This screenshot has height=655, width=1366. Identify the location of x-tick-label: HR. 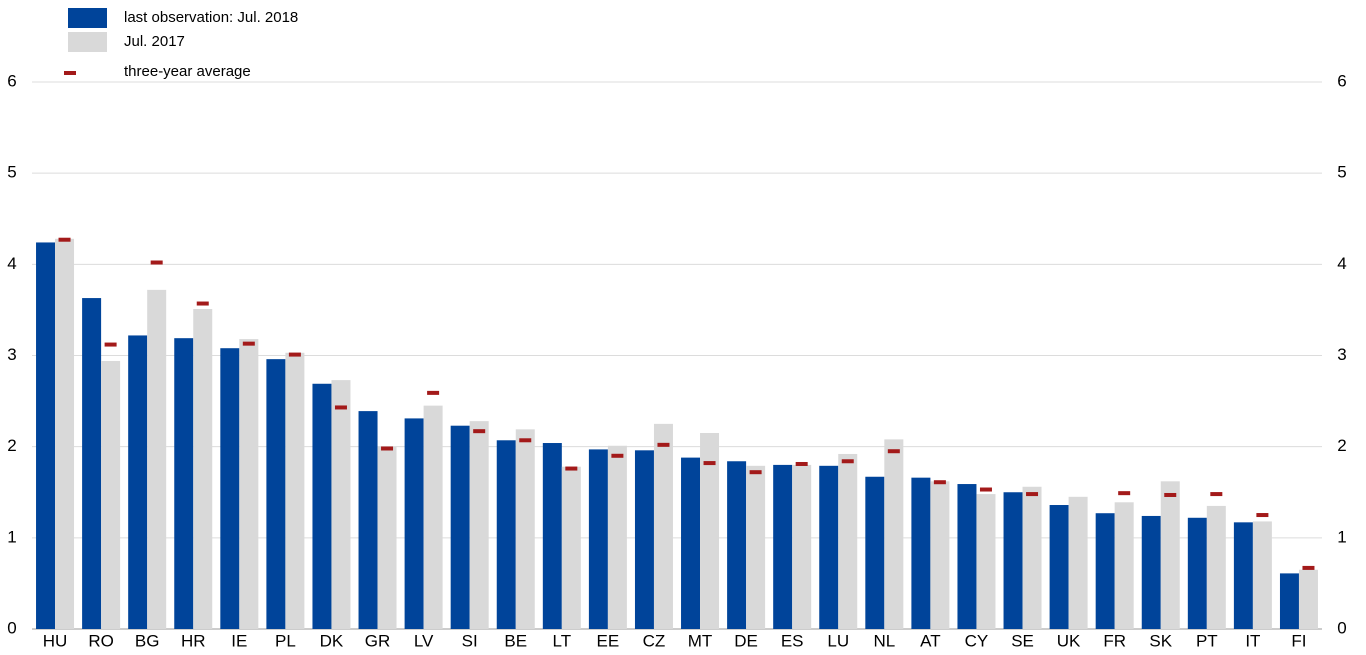
(193, 640).